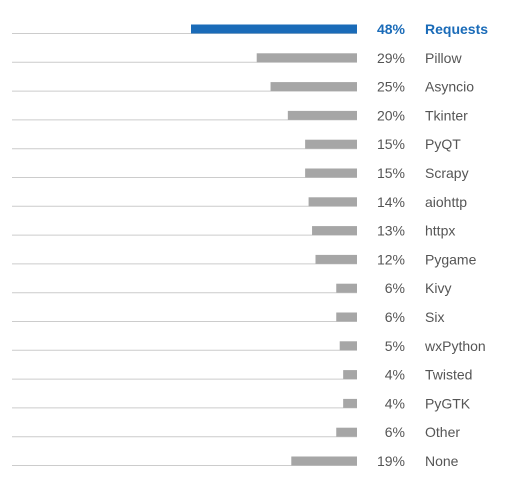 Image resolution: width=513 pixels, height=492 pixels. Describe the element at coordinates (446, 202) in the screenshot. I see `category-label: aiohttp` at that location.